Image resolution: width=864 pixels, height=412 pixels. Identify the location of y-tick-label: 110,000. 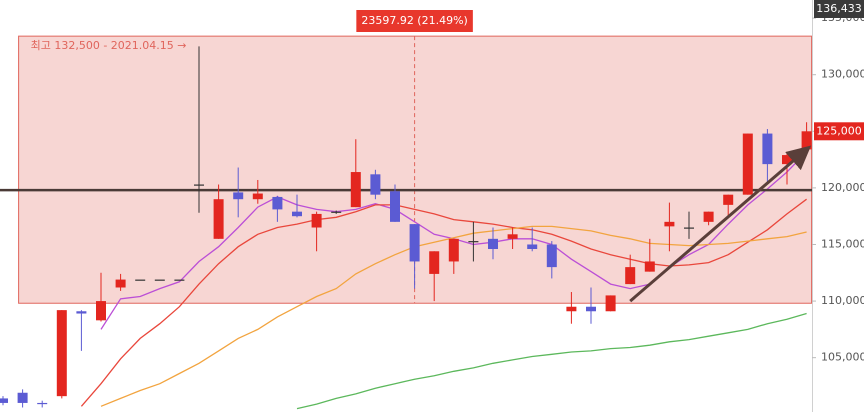
(842, 300).